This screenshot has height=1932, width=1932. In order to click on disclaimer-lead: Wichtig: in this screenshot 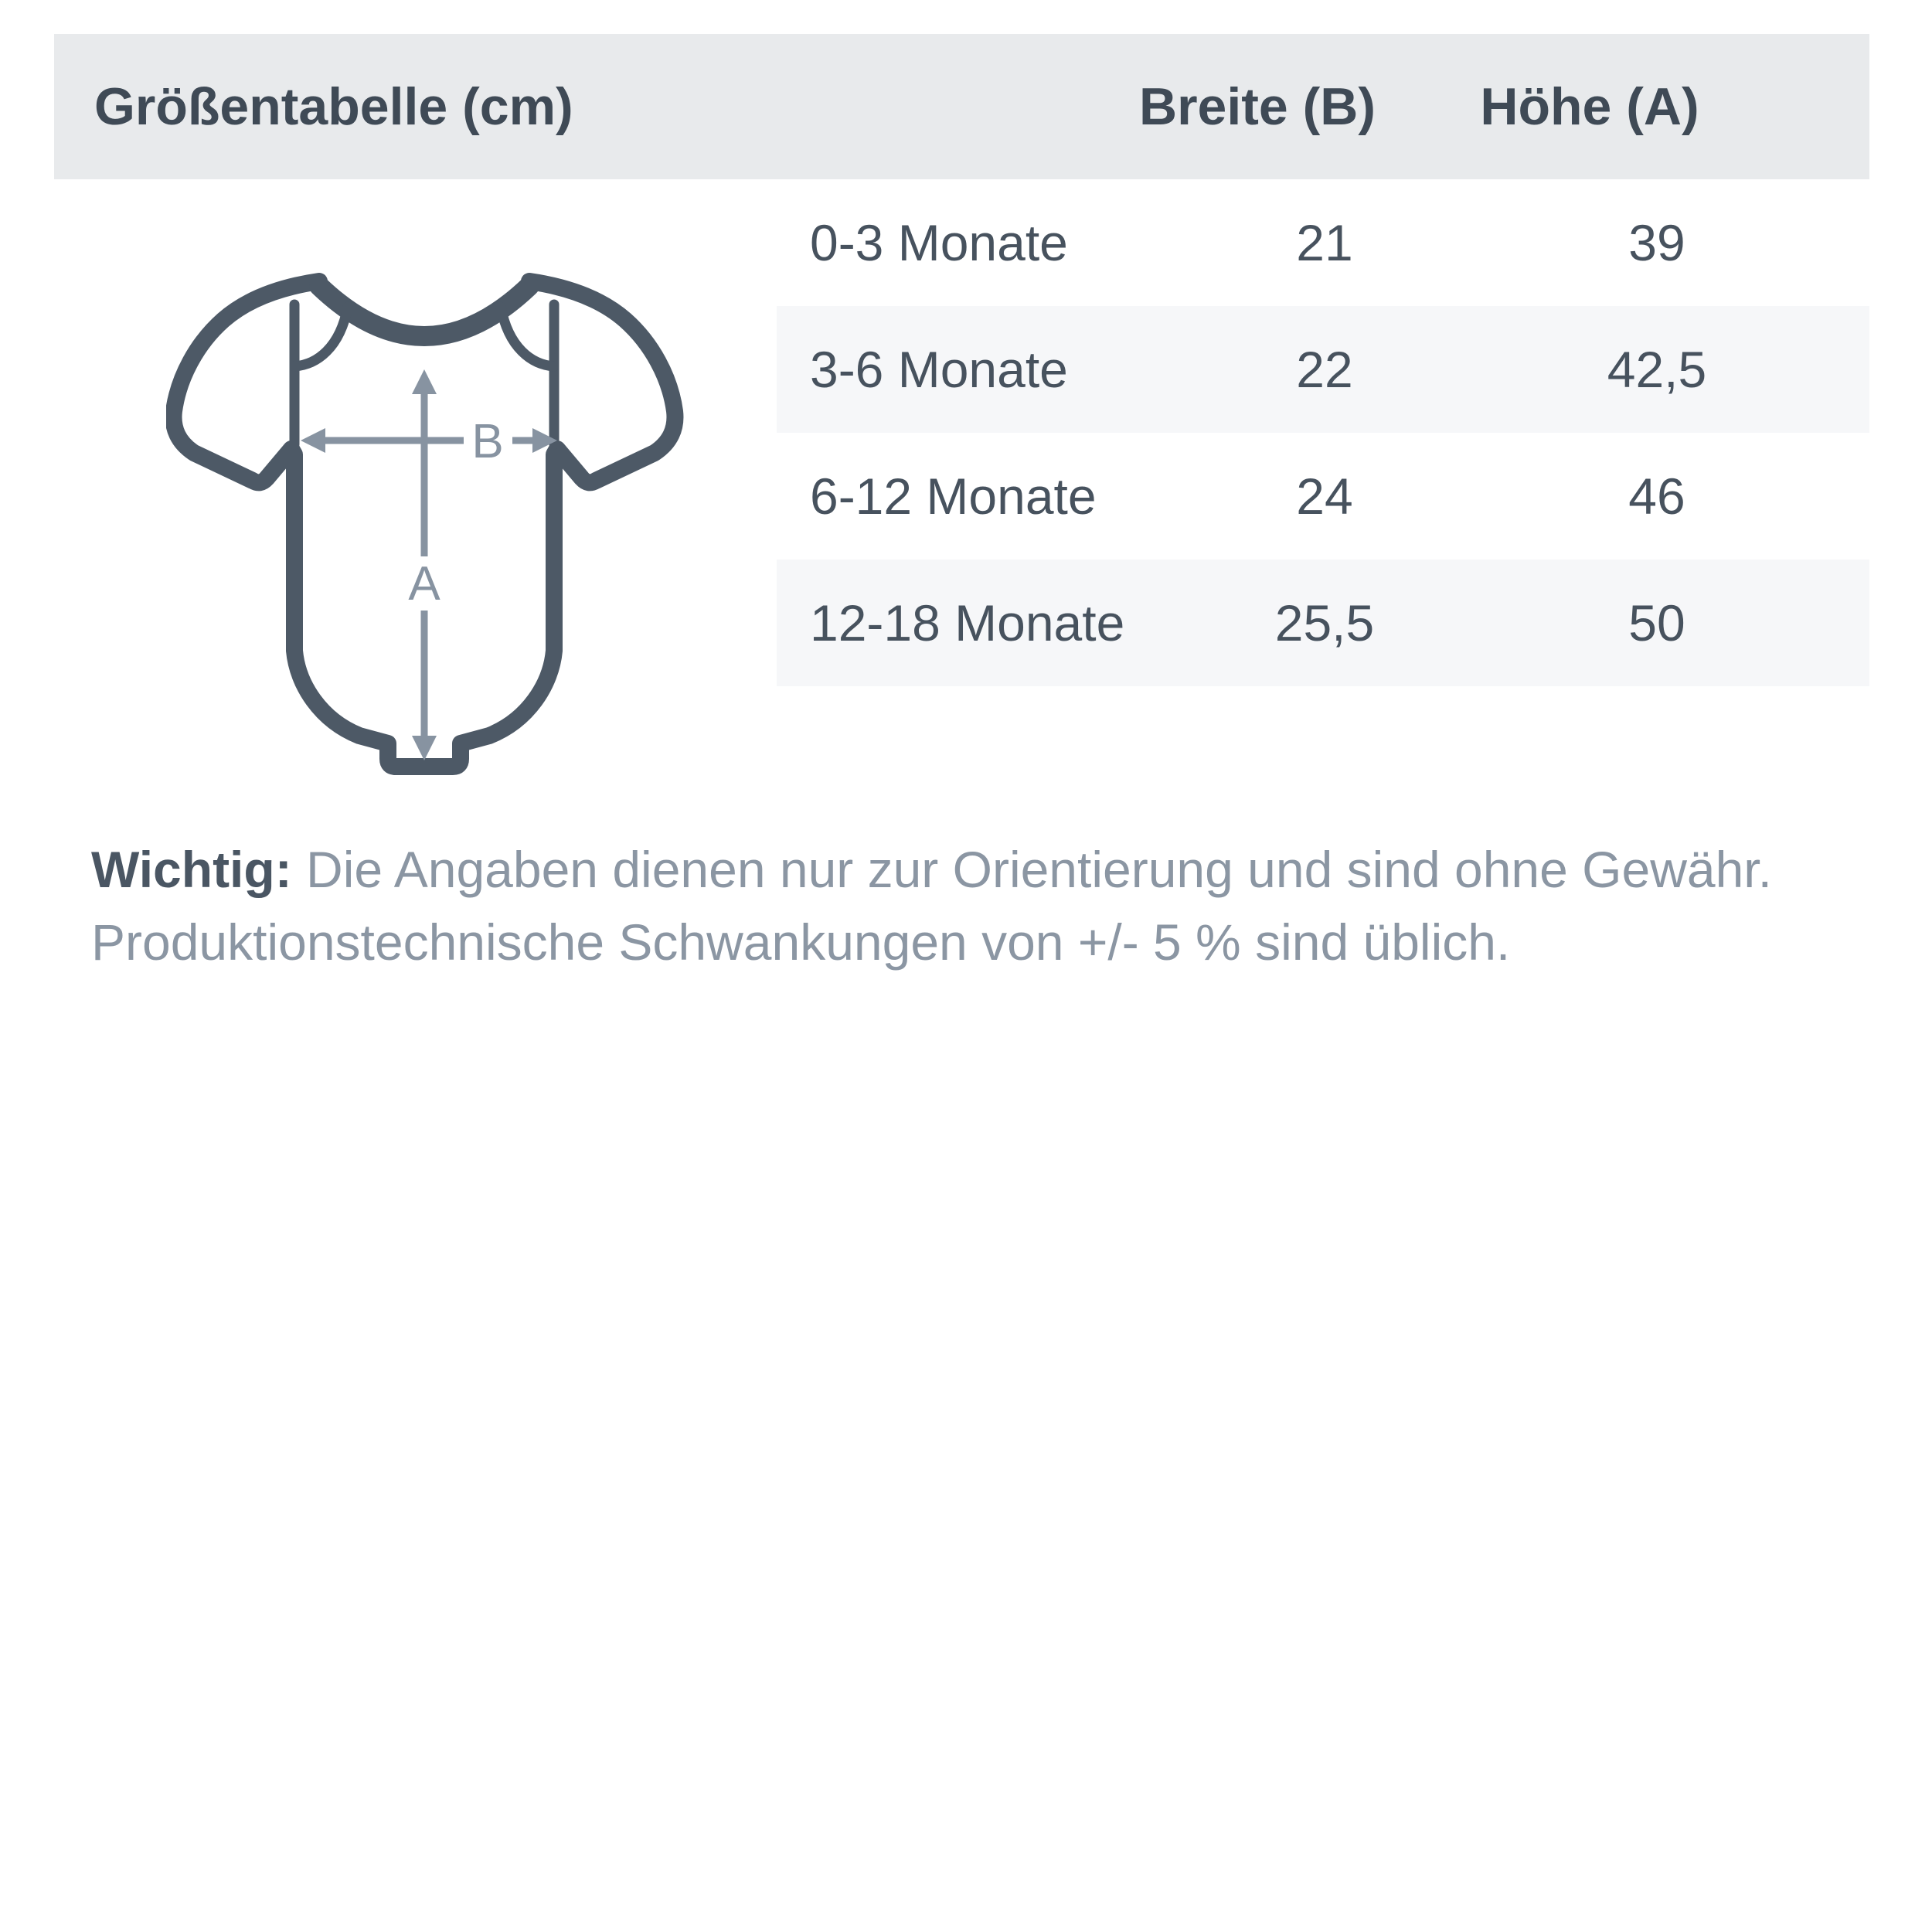, I will do `click(192, 870)`.